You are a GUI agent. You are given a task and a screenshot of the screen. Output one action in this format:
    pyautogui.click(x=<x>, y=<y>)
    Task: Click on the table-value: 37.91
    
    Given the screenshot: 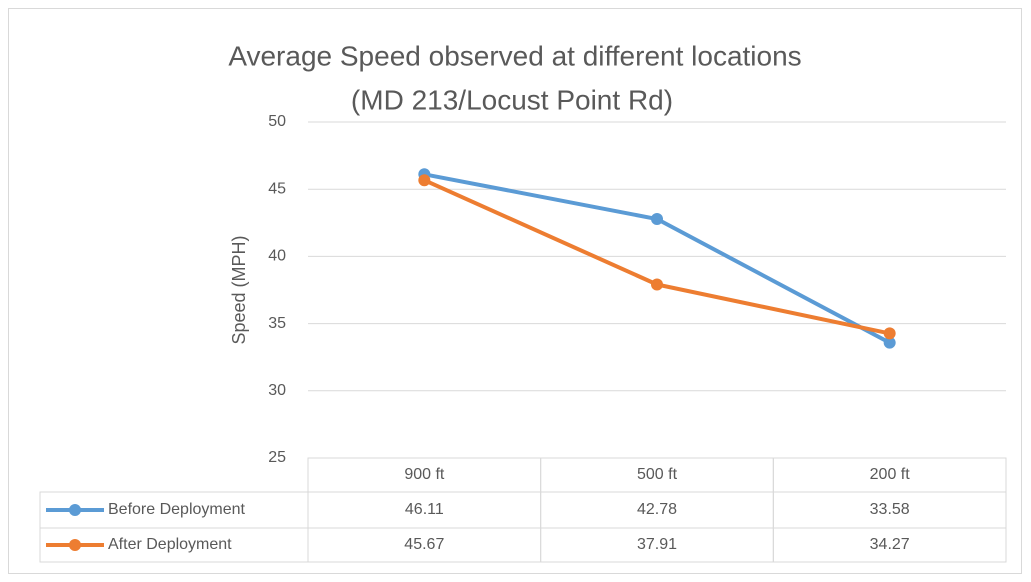 What is the action you would take?
    pyautogui.click(x=657, y=544)
    